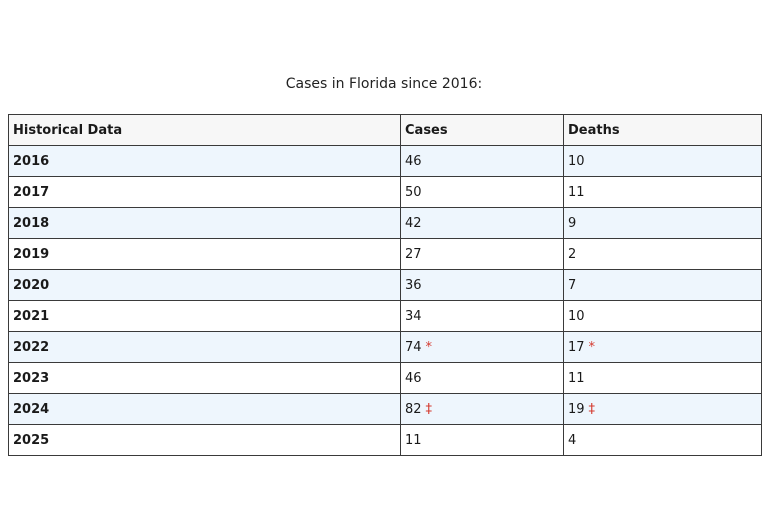  Describe the element at coordinates (572, 285) in the screenshot. I see `deaths-value: 7` at that location.